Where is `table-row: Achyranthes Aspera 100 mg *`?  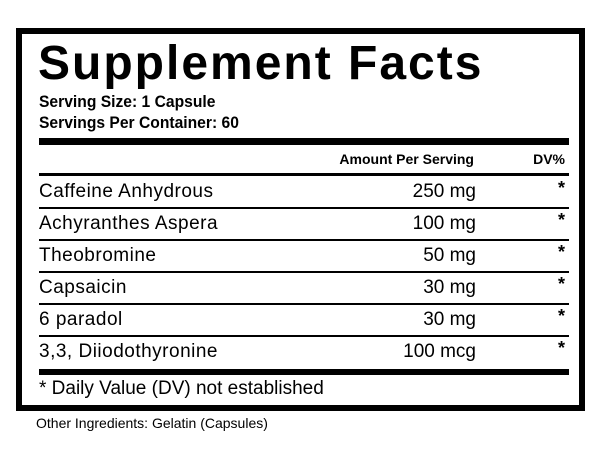
table-row: Achyranthes Aspera 100 mg * is located at coordinates (304, 223).